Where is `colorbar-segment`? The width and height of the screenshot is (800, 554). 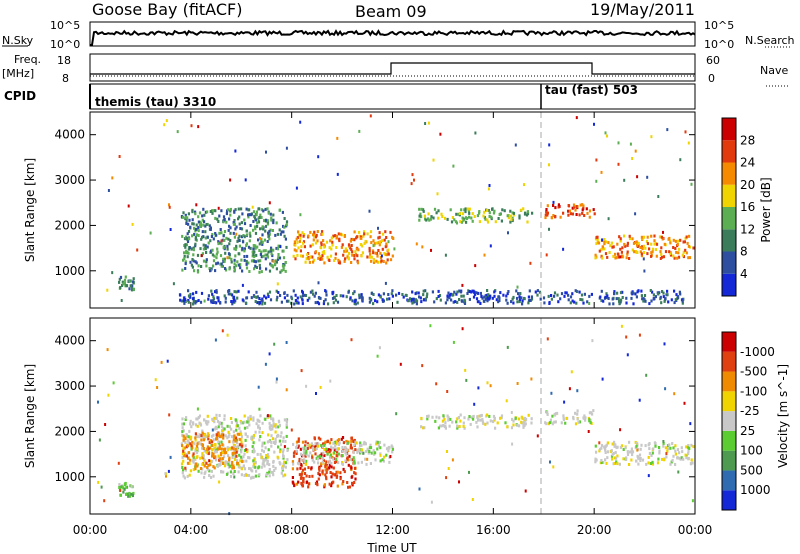
colorbar-segment is located at coordinates (729, 284).